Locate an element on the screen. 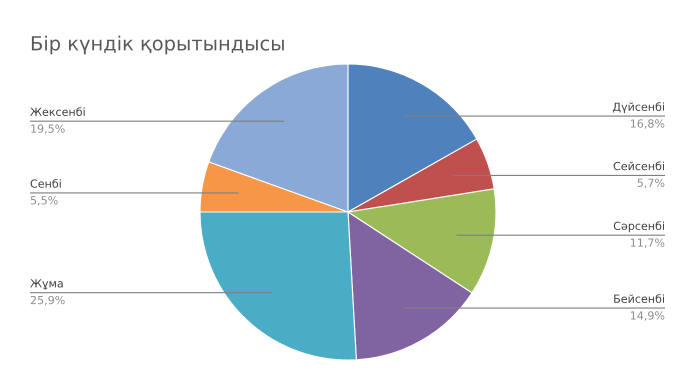 Image resolution: width=691 pixels, height=387 pixels. data-label: 25,9% is located at coordinates (47, 301).